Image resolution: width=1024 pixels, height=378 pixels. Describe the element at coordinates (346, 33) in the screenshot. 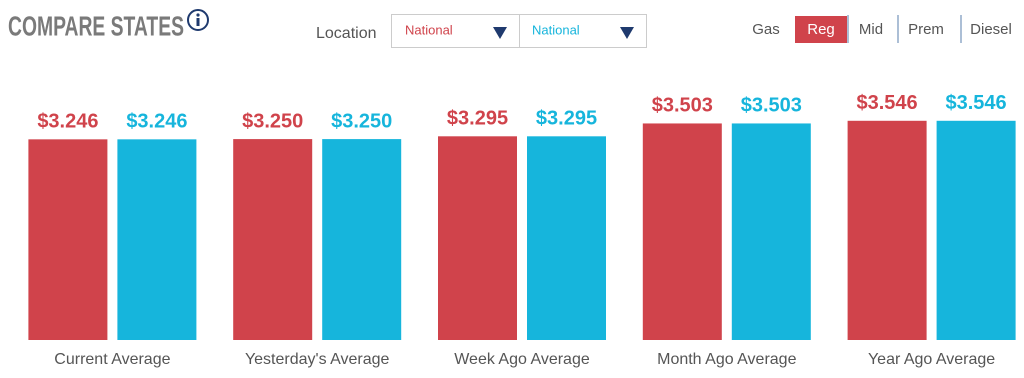

I see `location-label: Location` at that location.